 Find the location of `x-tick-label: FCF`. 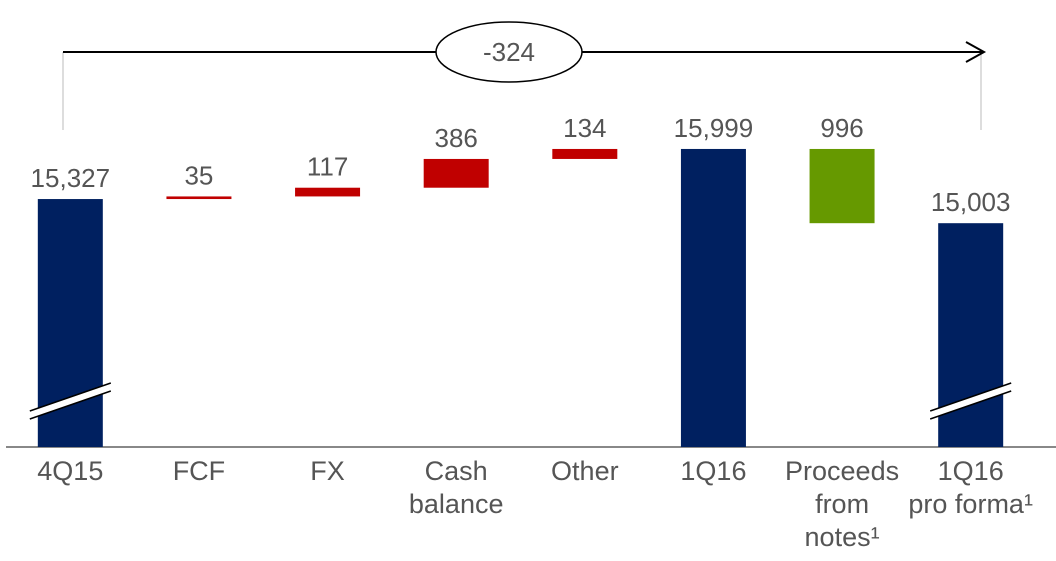

x-tick-label: FCF is located at coordinates (199, 471).